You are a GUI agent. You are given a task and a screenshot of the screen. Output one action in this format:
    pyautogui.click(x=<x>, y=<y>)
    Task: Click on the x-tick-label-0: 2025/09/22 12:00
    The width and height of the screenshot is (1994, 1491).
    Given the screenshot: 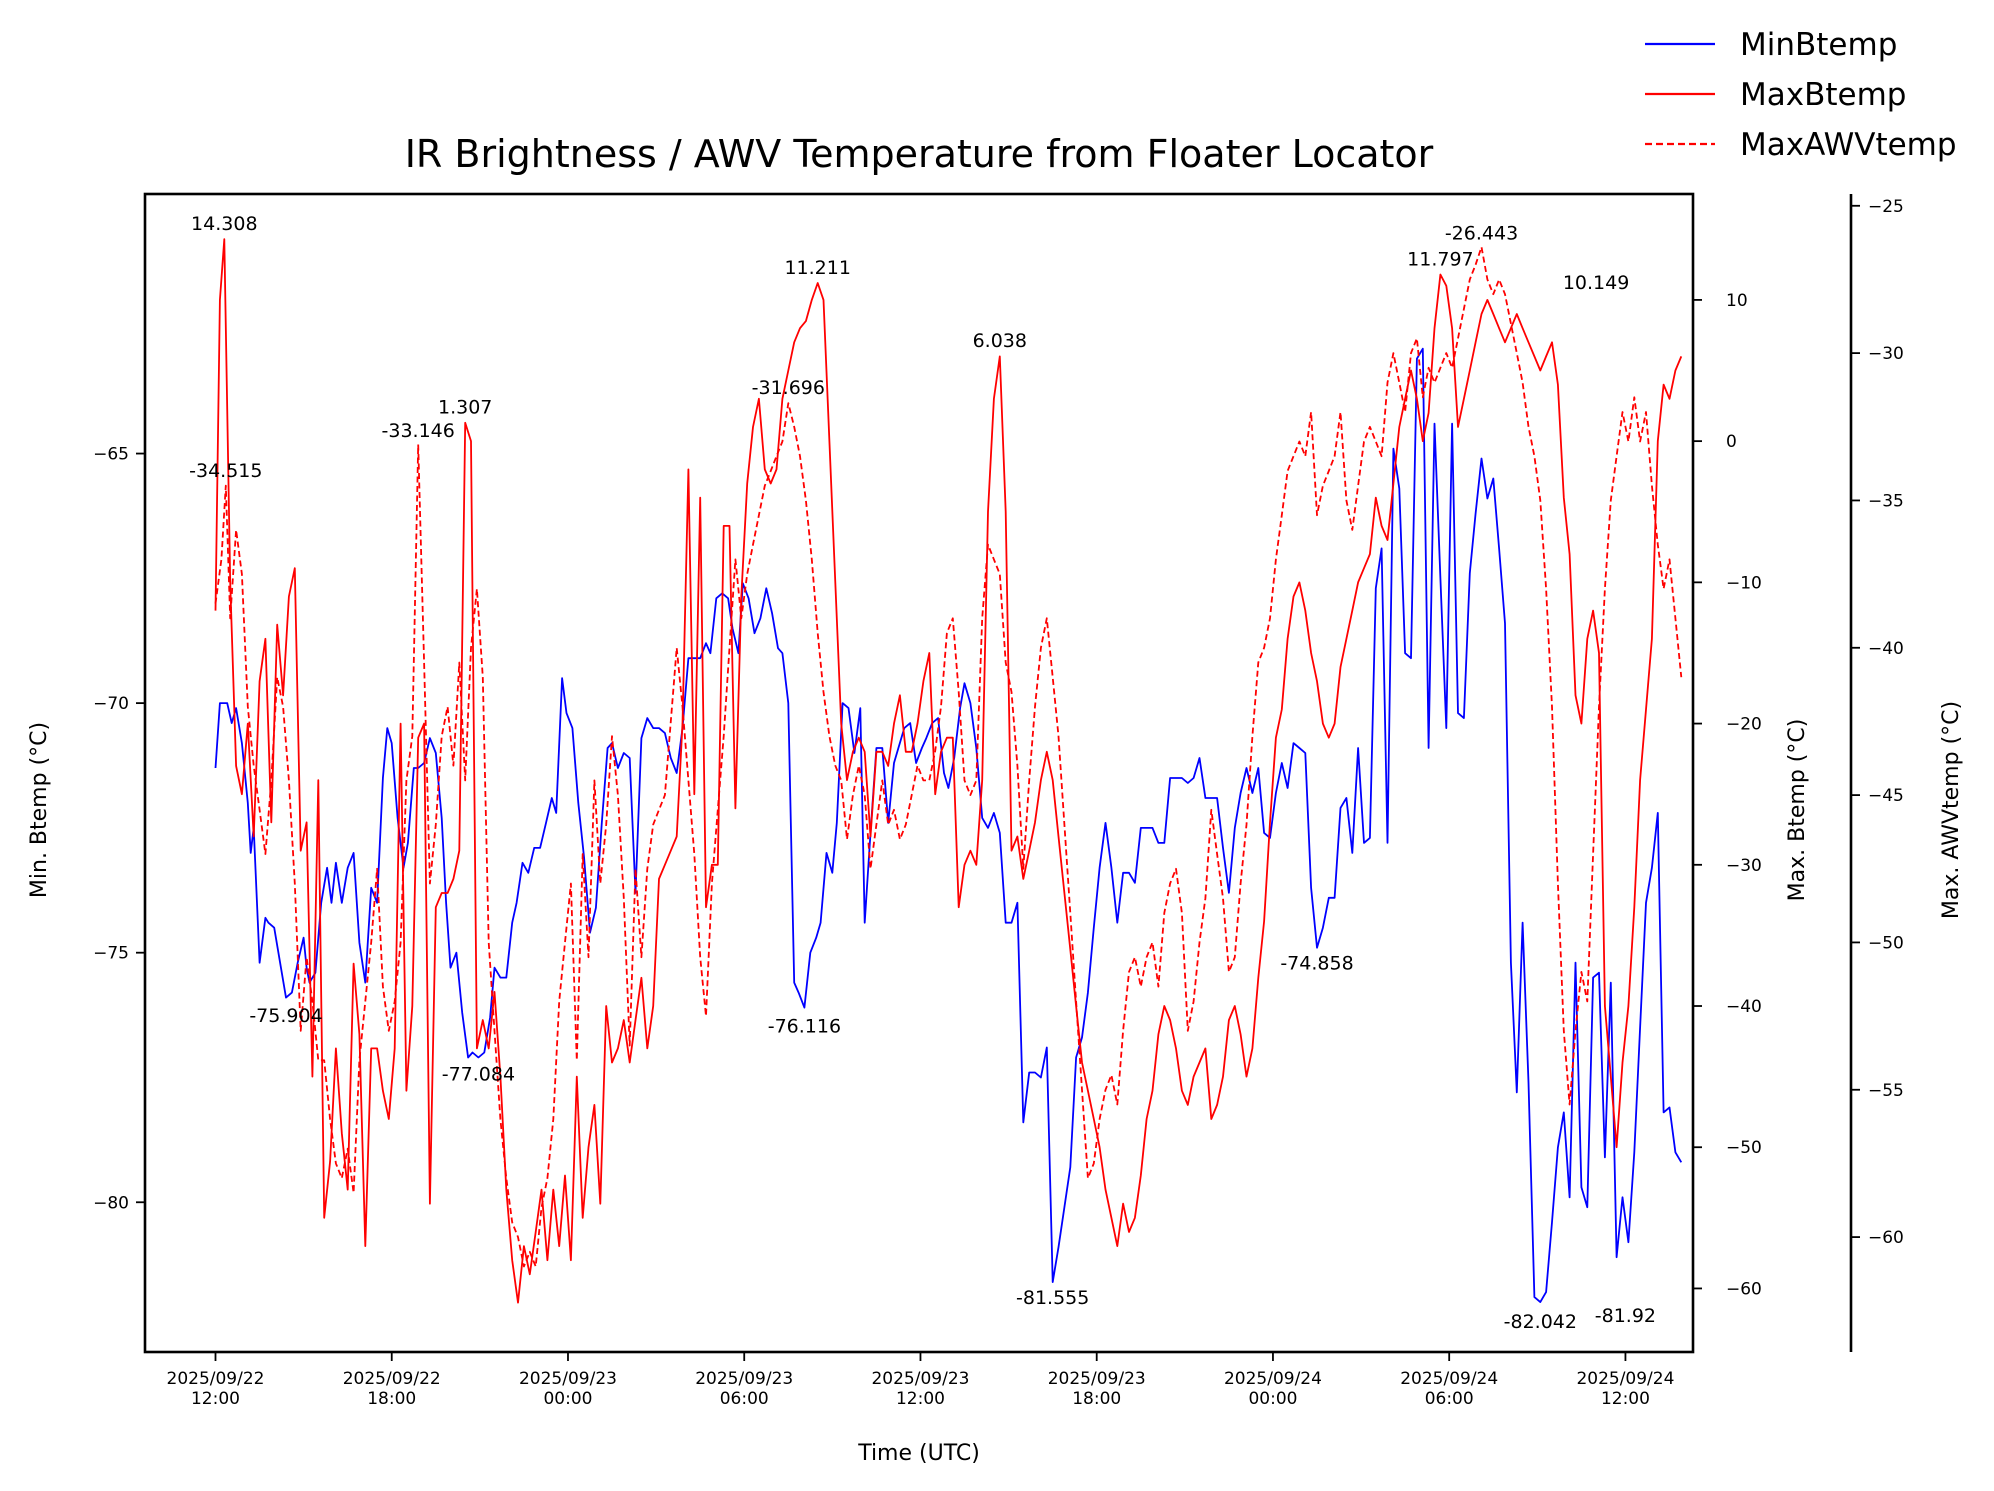 What is the action you would take?
    pyautogui.click(x=216, y=1389)
    